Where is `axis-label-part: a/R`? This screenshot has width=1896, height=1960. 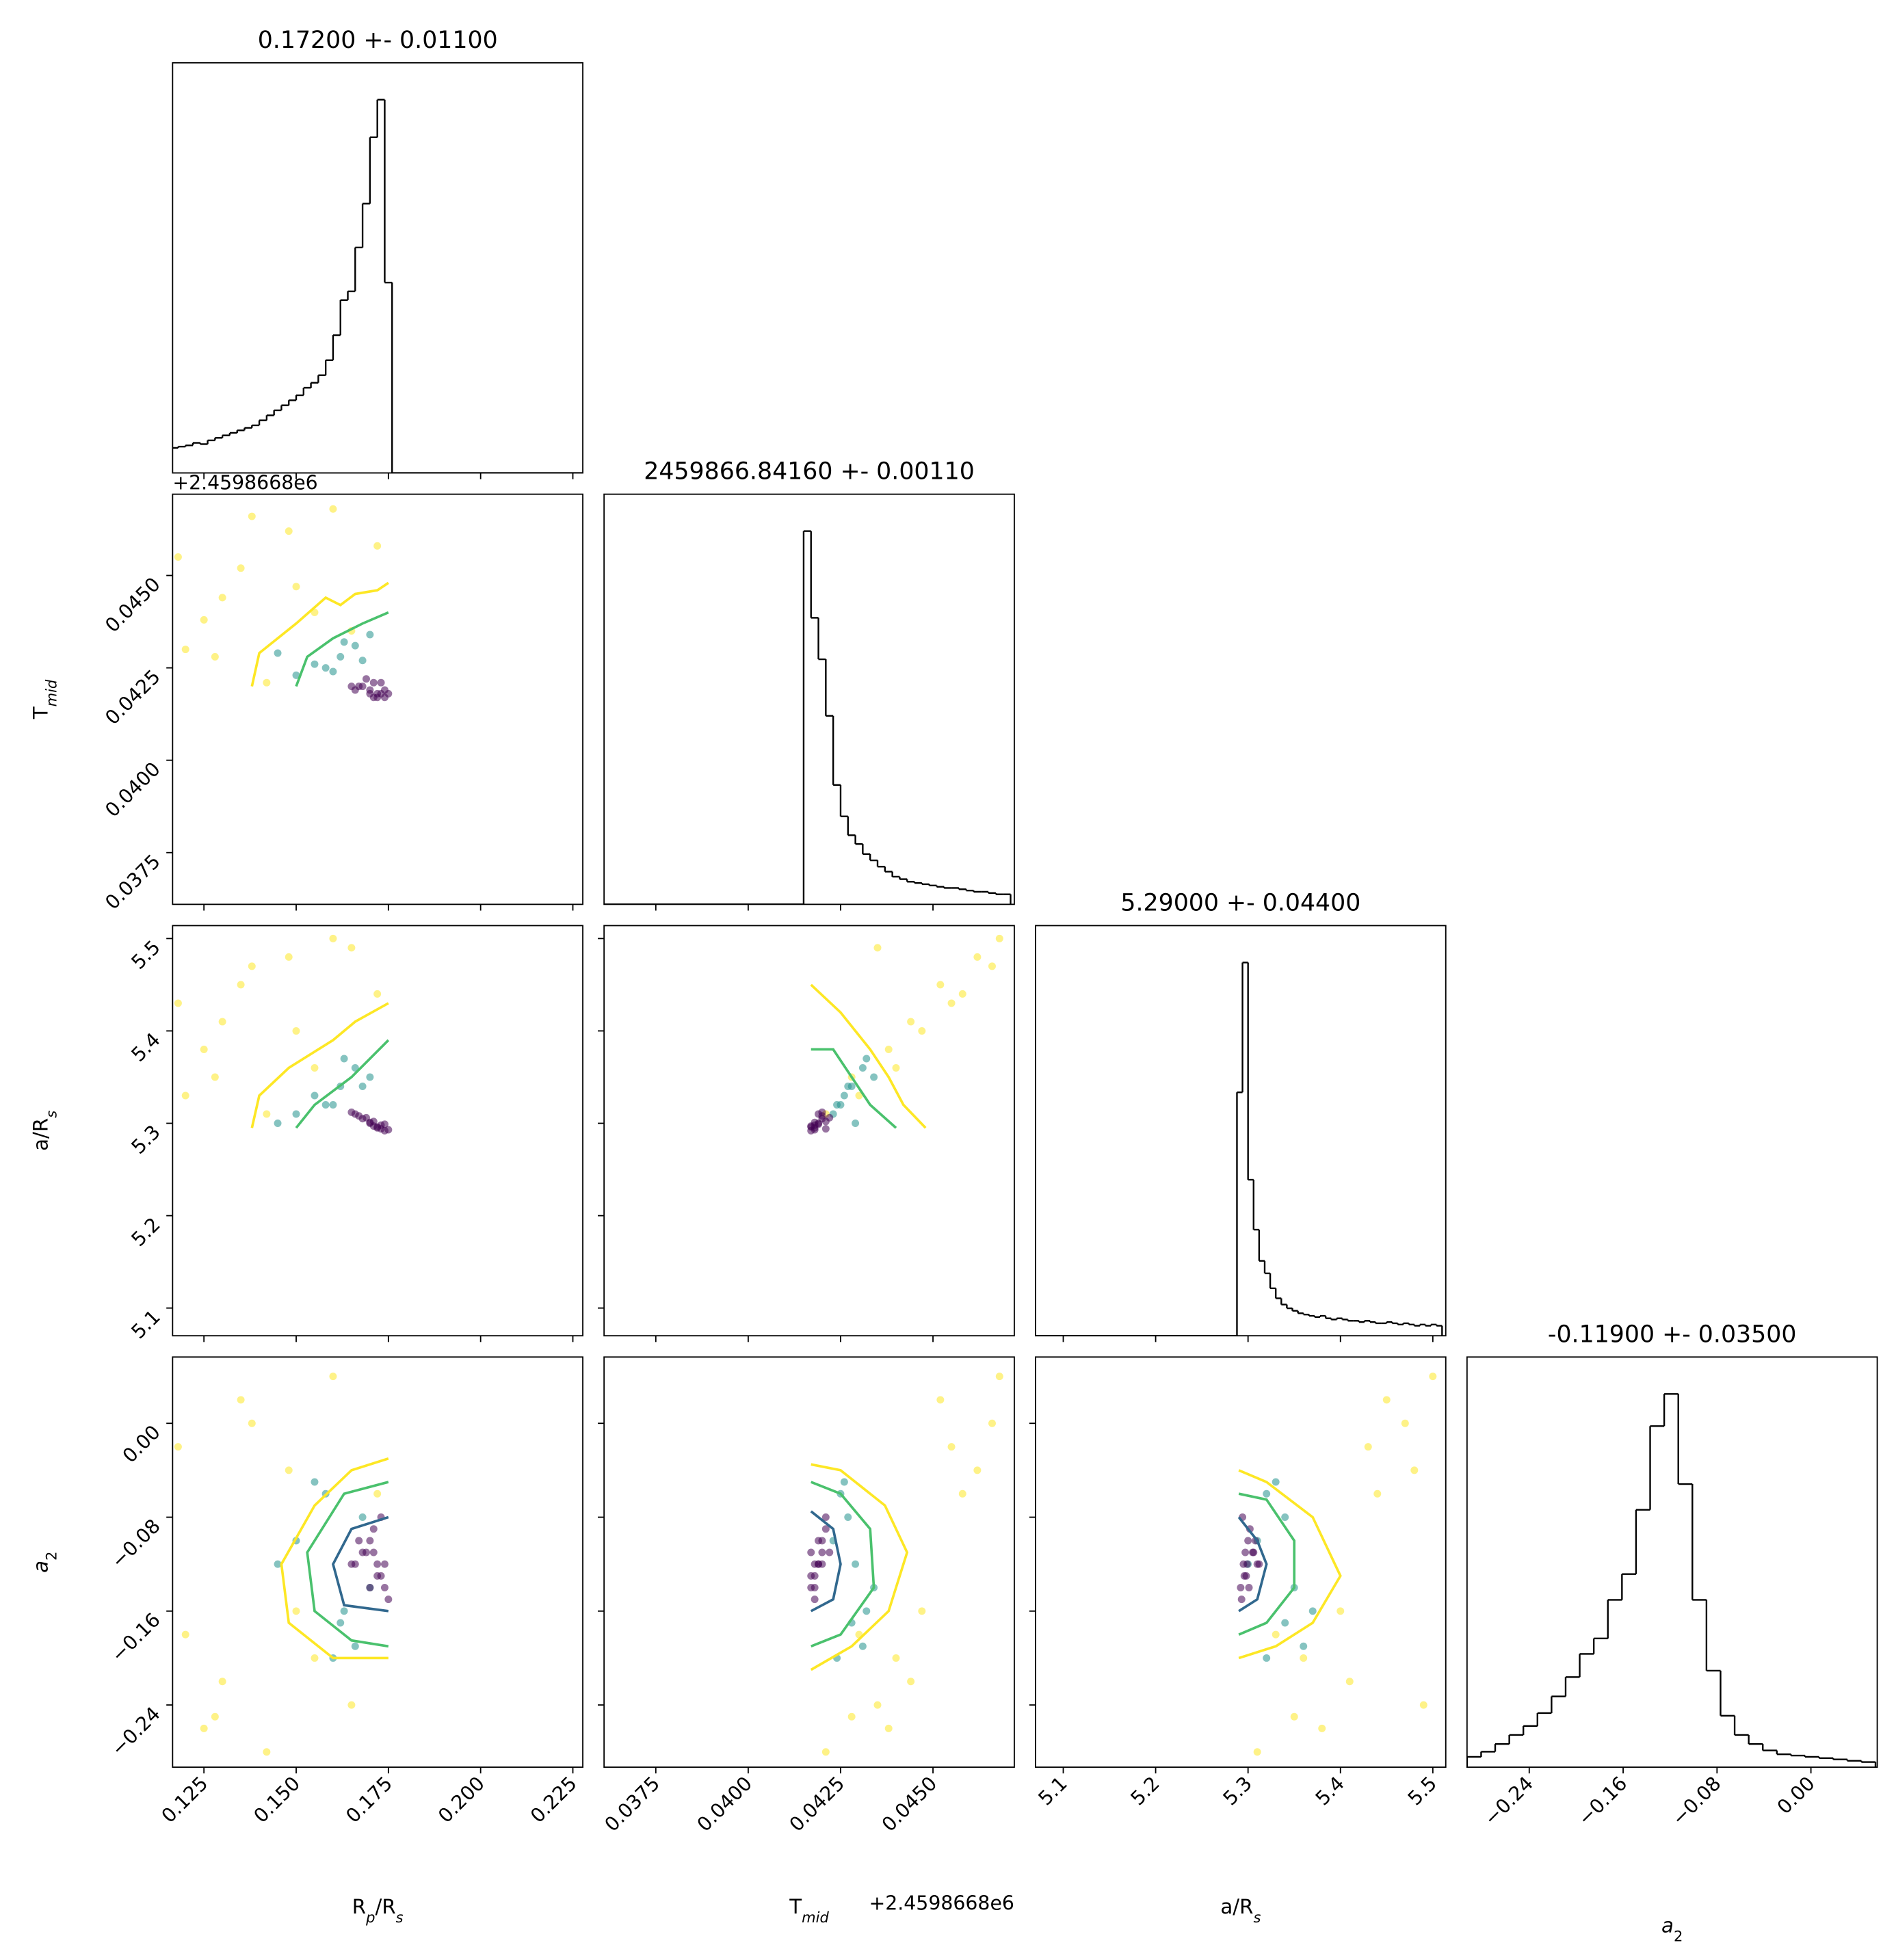 axis-label-part: a/R is located at coordinates (40, 1134).